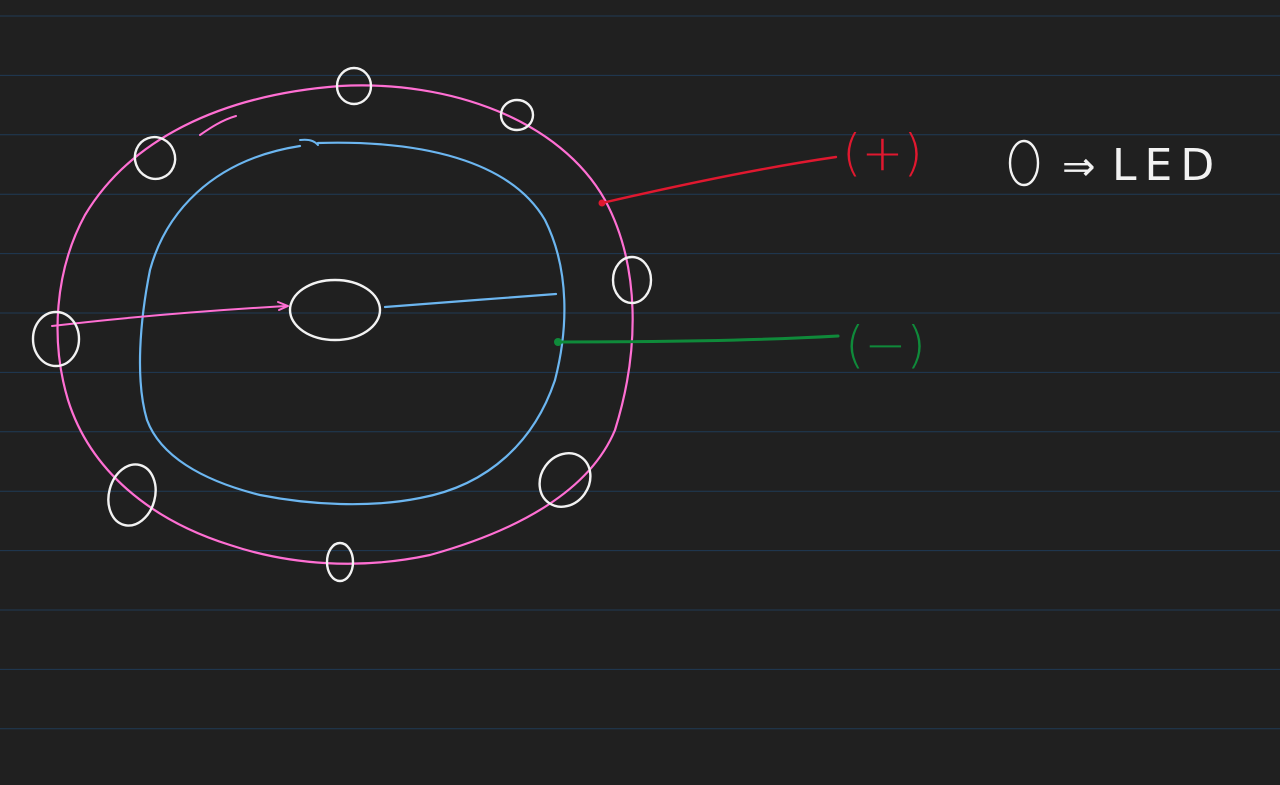 Image resolution: width=1280 pixels, height=785 pixels. I want to click on positive-junction-dot, so click(602, 203).